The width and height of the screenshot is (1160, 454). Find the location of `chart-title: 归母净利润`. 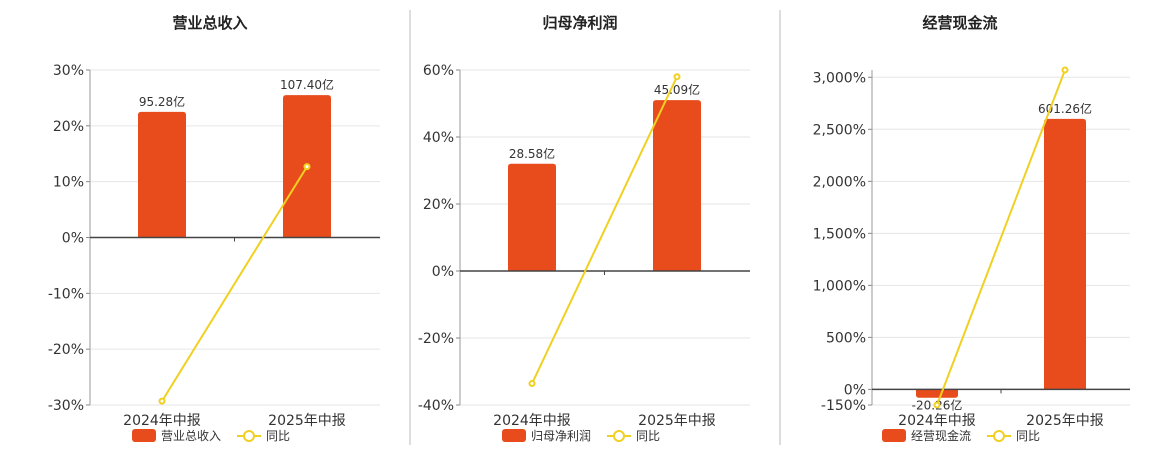

chart-title: 归母净利润 is located at coordinates (579, 23).